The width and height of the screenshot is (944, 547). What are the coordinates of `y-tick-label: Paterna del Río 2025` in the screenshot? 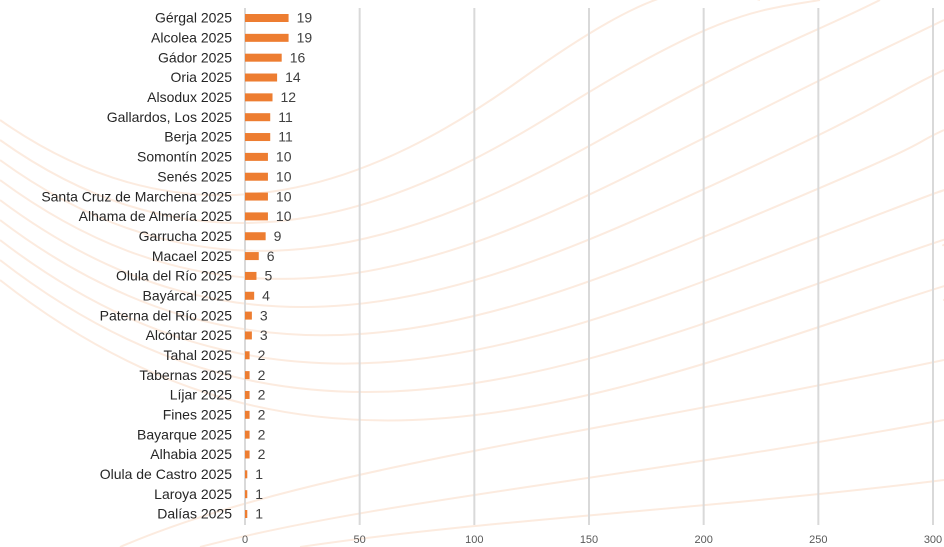 It's located at (166, 315).